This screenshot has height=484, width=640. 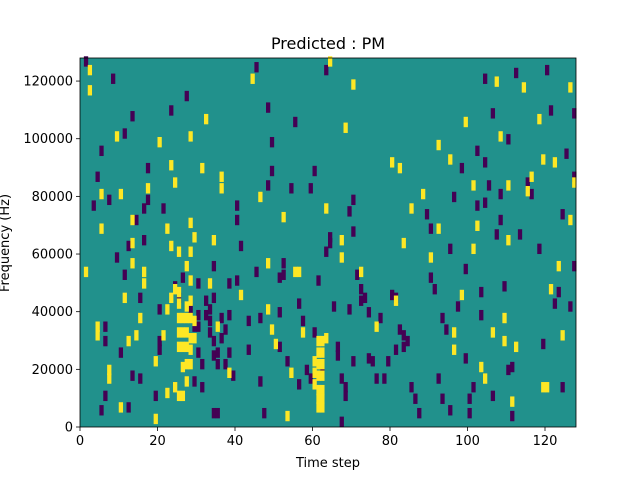 I want to click on y-tick-label: 40000, so click(x=52, y=312).